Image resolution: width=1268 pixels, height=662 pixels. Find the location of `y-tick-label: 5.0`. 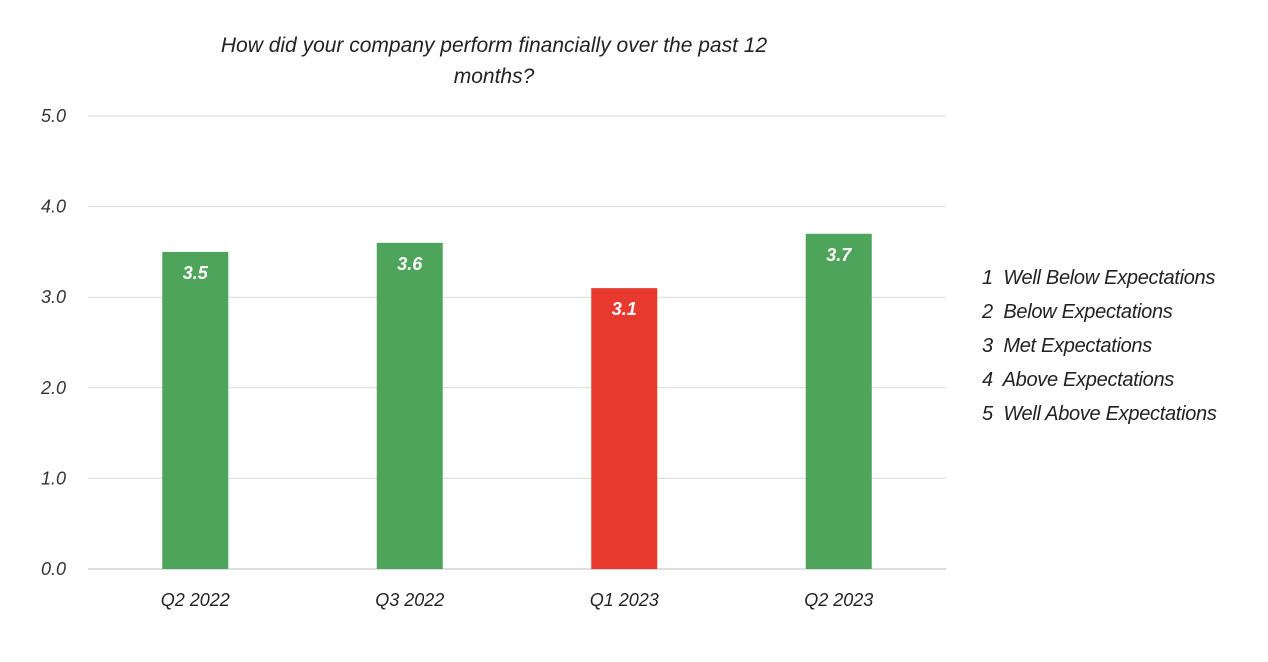

y-tick-label: 5.0 is located at coordinates (53, 116).